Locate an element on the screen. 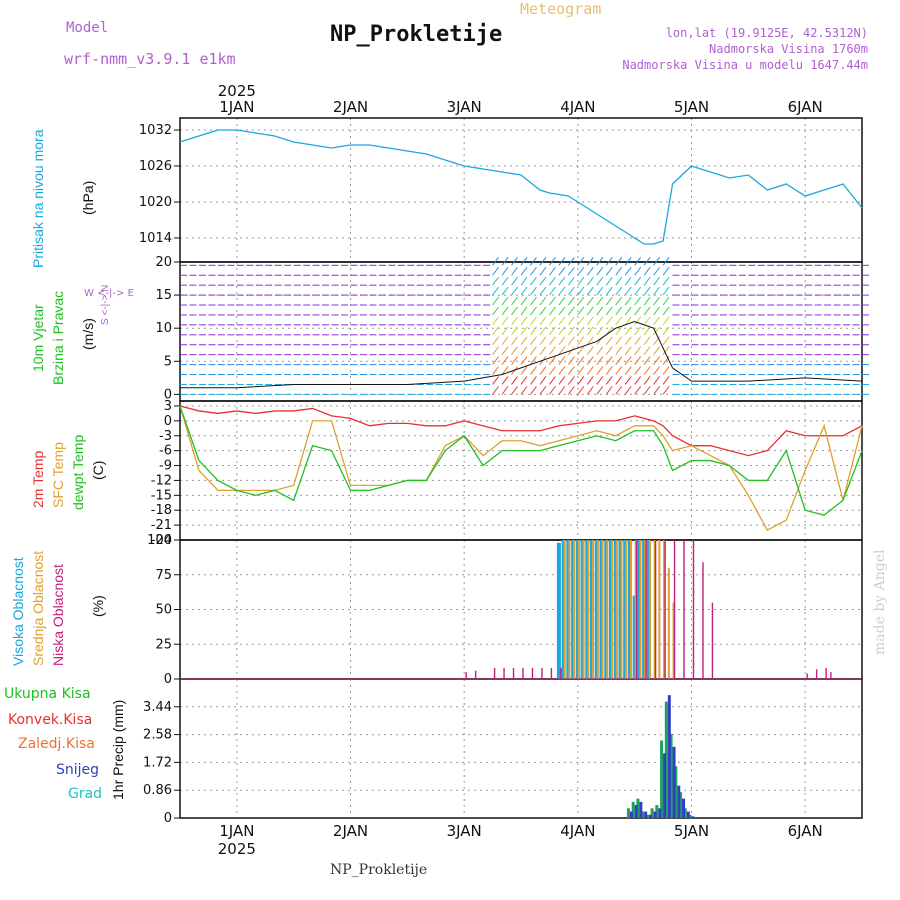 Image resolution: width=900 pixels, height=900 pixels. y-tick-label: 3.44 is located at coordinates (157, 707).